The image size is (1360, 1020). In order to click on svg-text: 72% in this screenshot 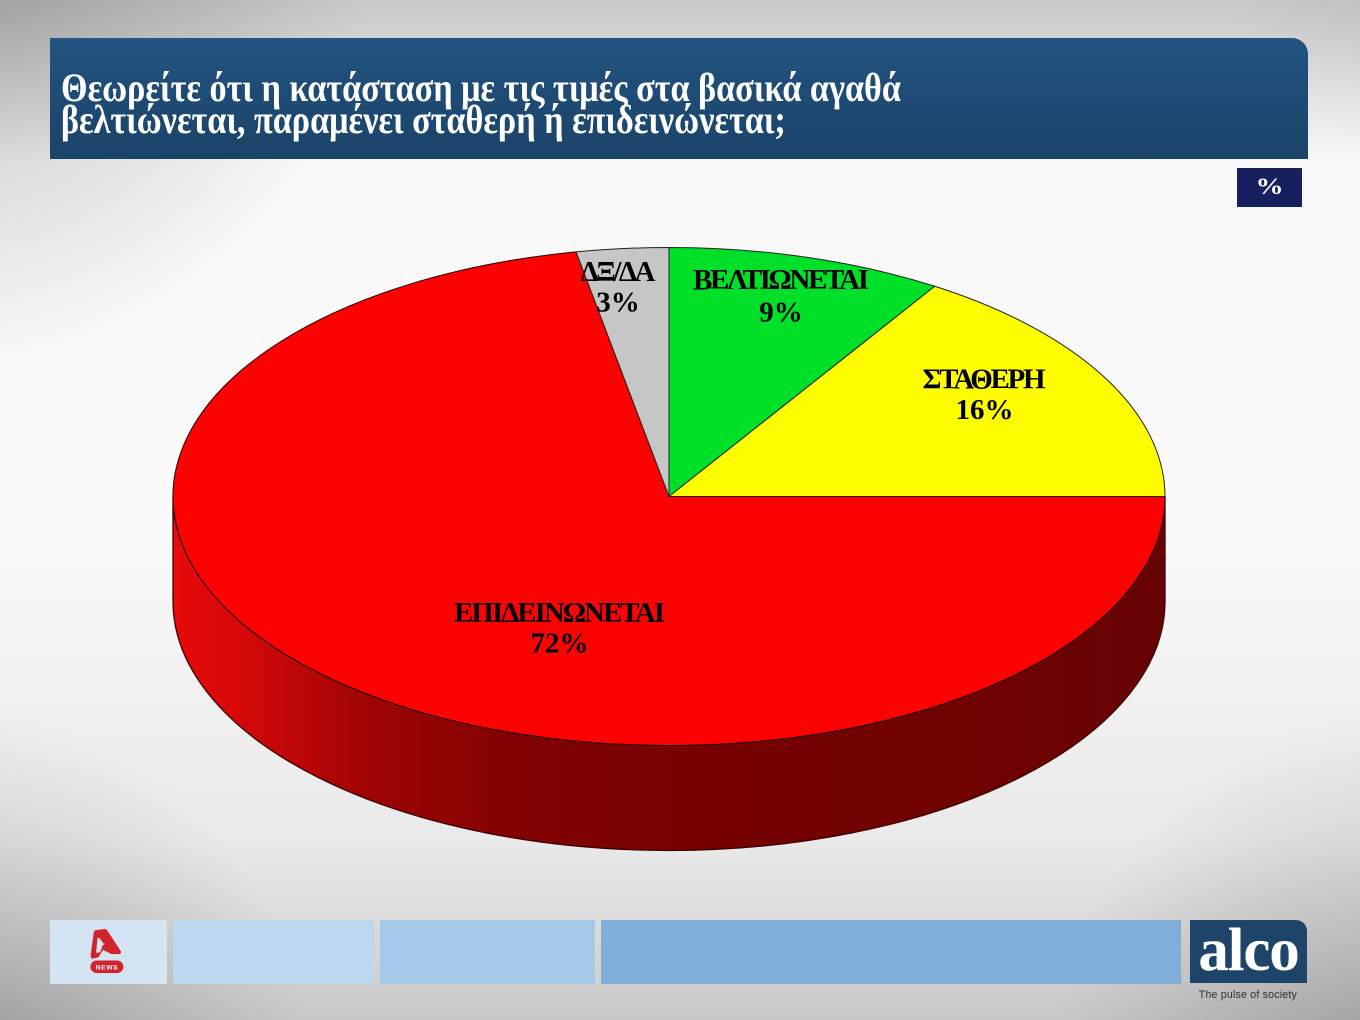, I will do `click(560, 644)`.